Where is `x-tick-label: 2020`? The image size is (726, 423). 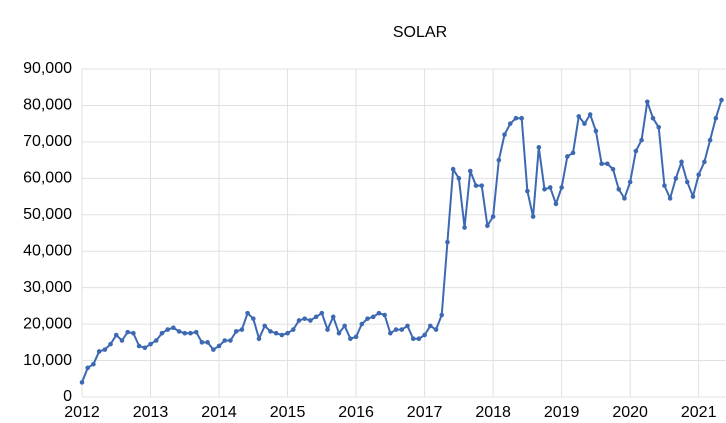 x-tick-label: 2020 is located at coordinates (630, 412).